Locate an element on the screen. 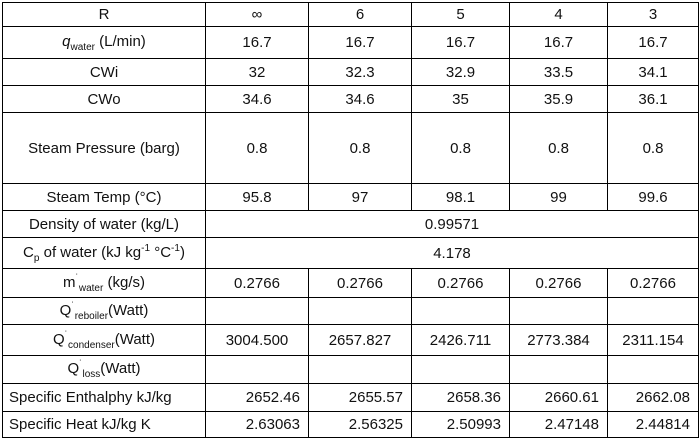  cell: 32 is located at coordinates (257, 72).